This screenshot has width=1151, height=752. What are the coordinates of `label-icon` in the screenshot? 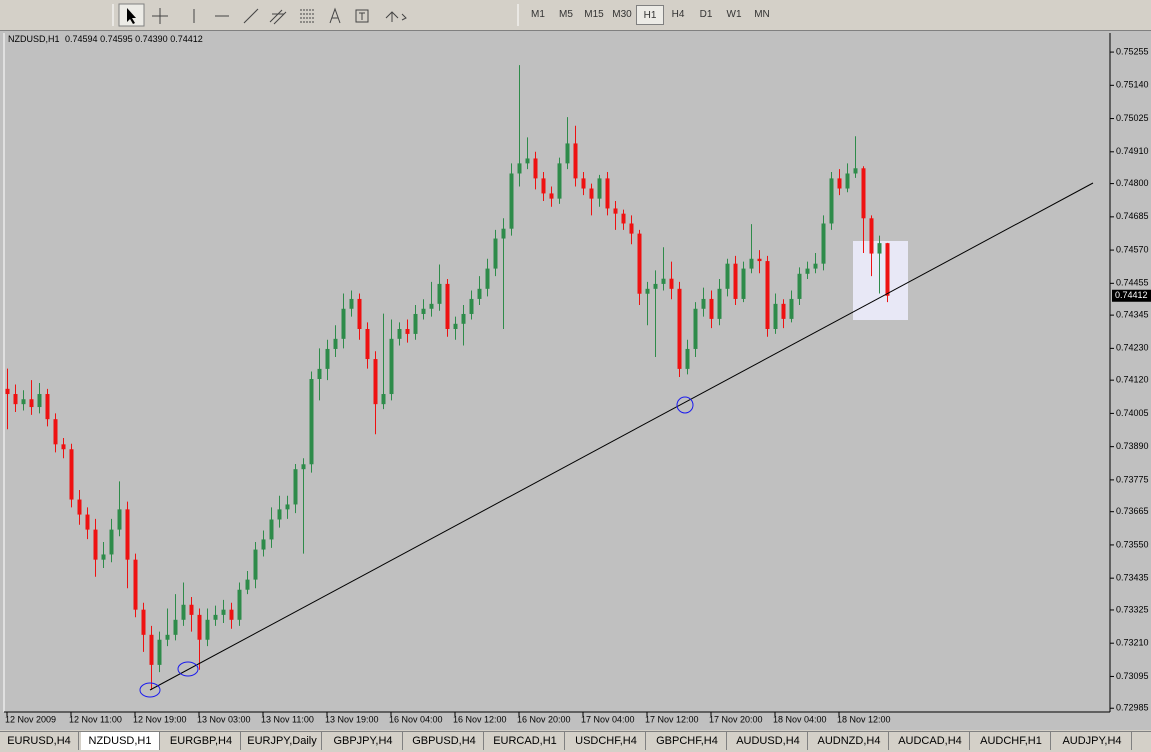 It's located at (362, 16).